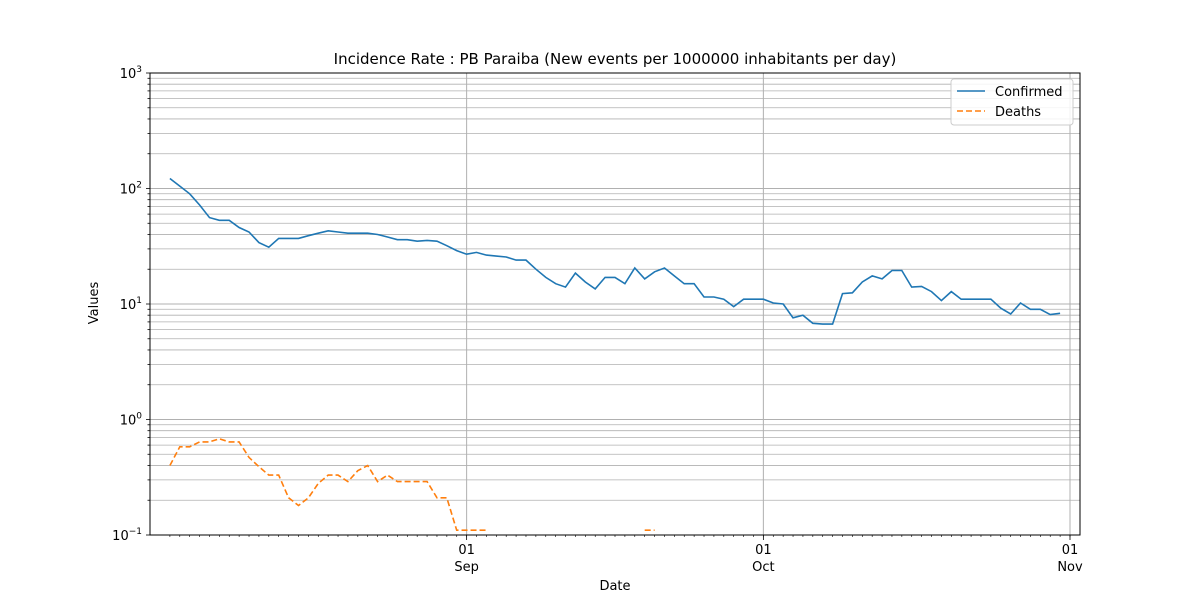  Describe the element at coordinates (1012, 102) in the screenshot. I see `legend: Confirmed Deaths` at that location.